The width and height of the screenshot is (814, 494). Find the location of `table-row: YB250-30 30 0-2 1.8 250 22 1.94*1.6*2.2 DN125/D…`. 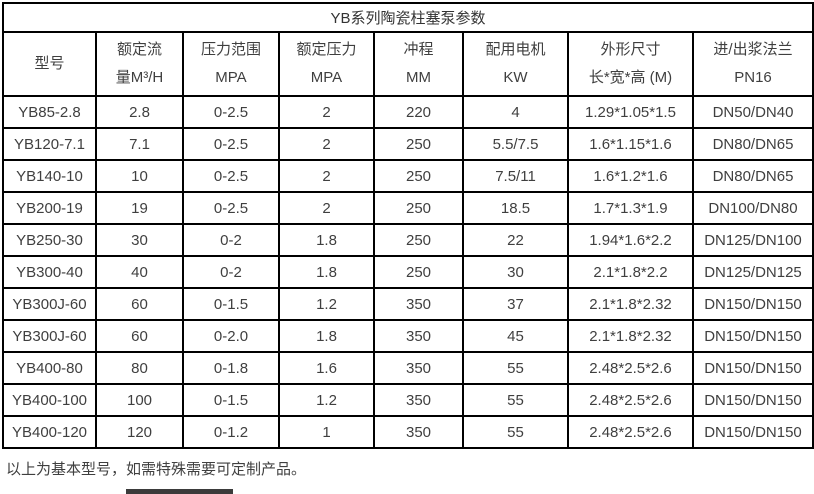

table-row: YB250-30 30 0-2 1.8 250 22 1.94*1.6*2.2 DN125/D… is located at coordinates (408, 240).